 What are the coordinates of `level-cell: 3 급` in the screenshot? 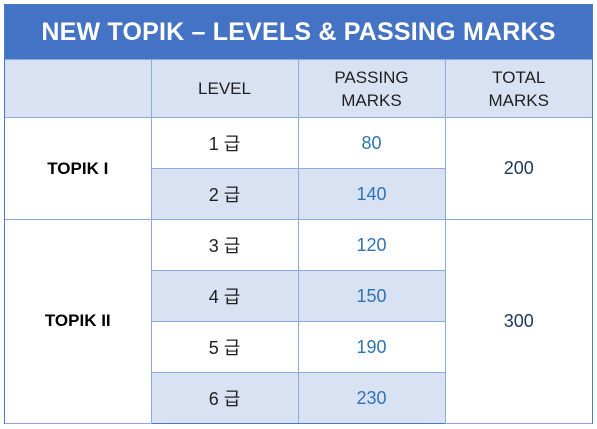 It's located at (224, 245).